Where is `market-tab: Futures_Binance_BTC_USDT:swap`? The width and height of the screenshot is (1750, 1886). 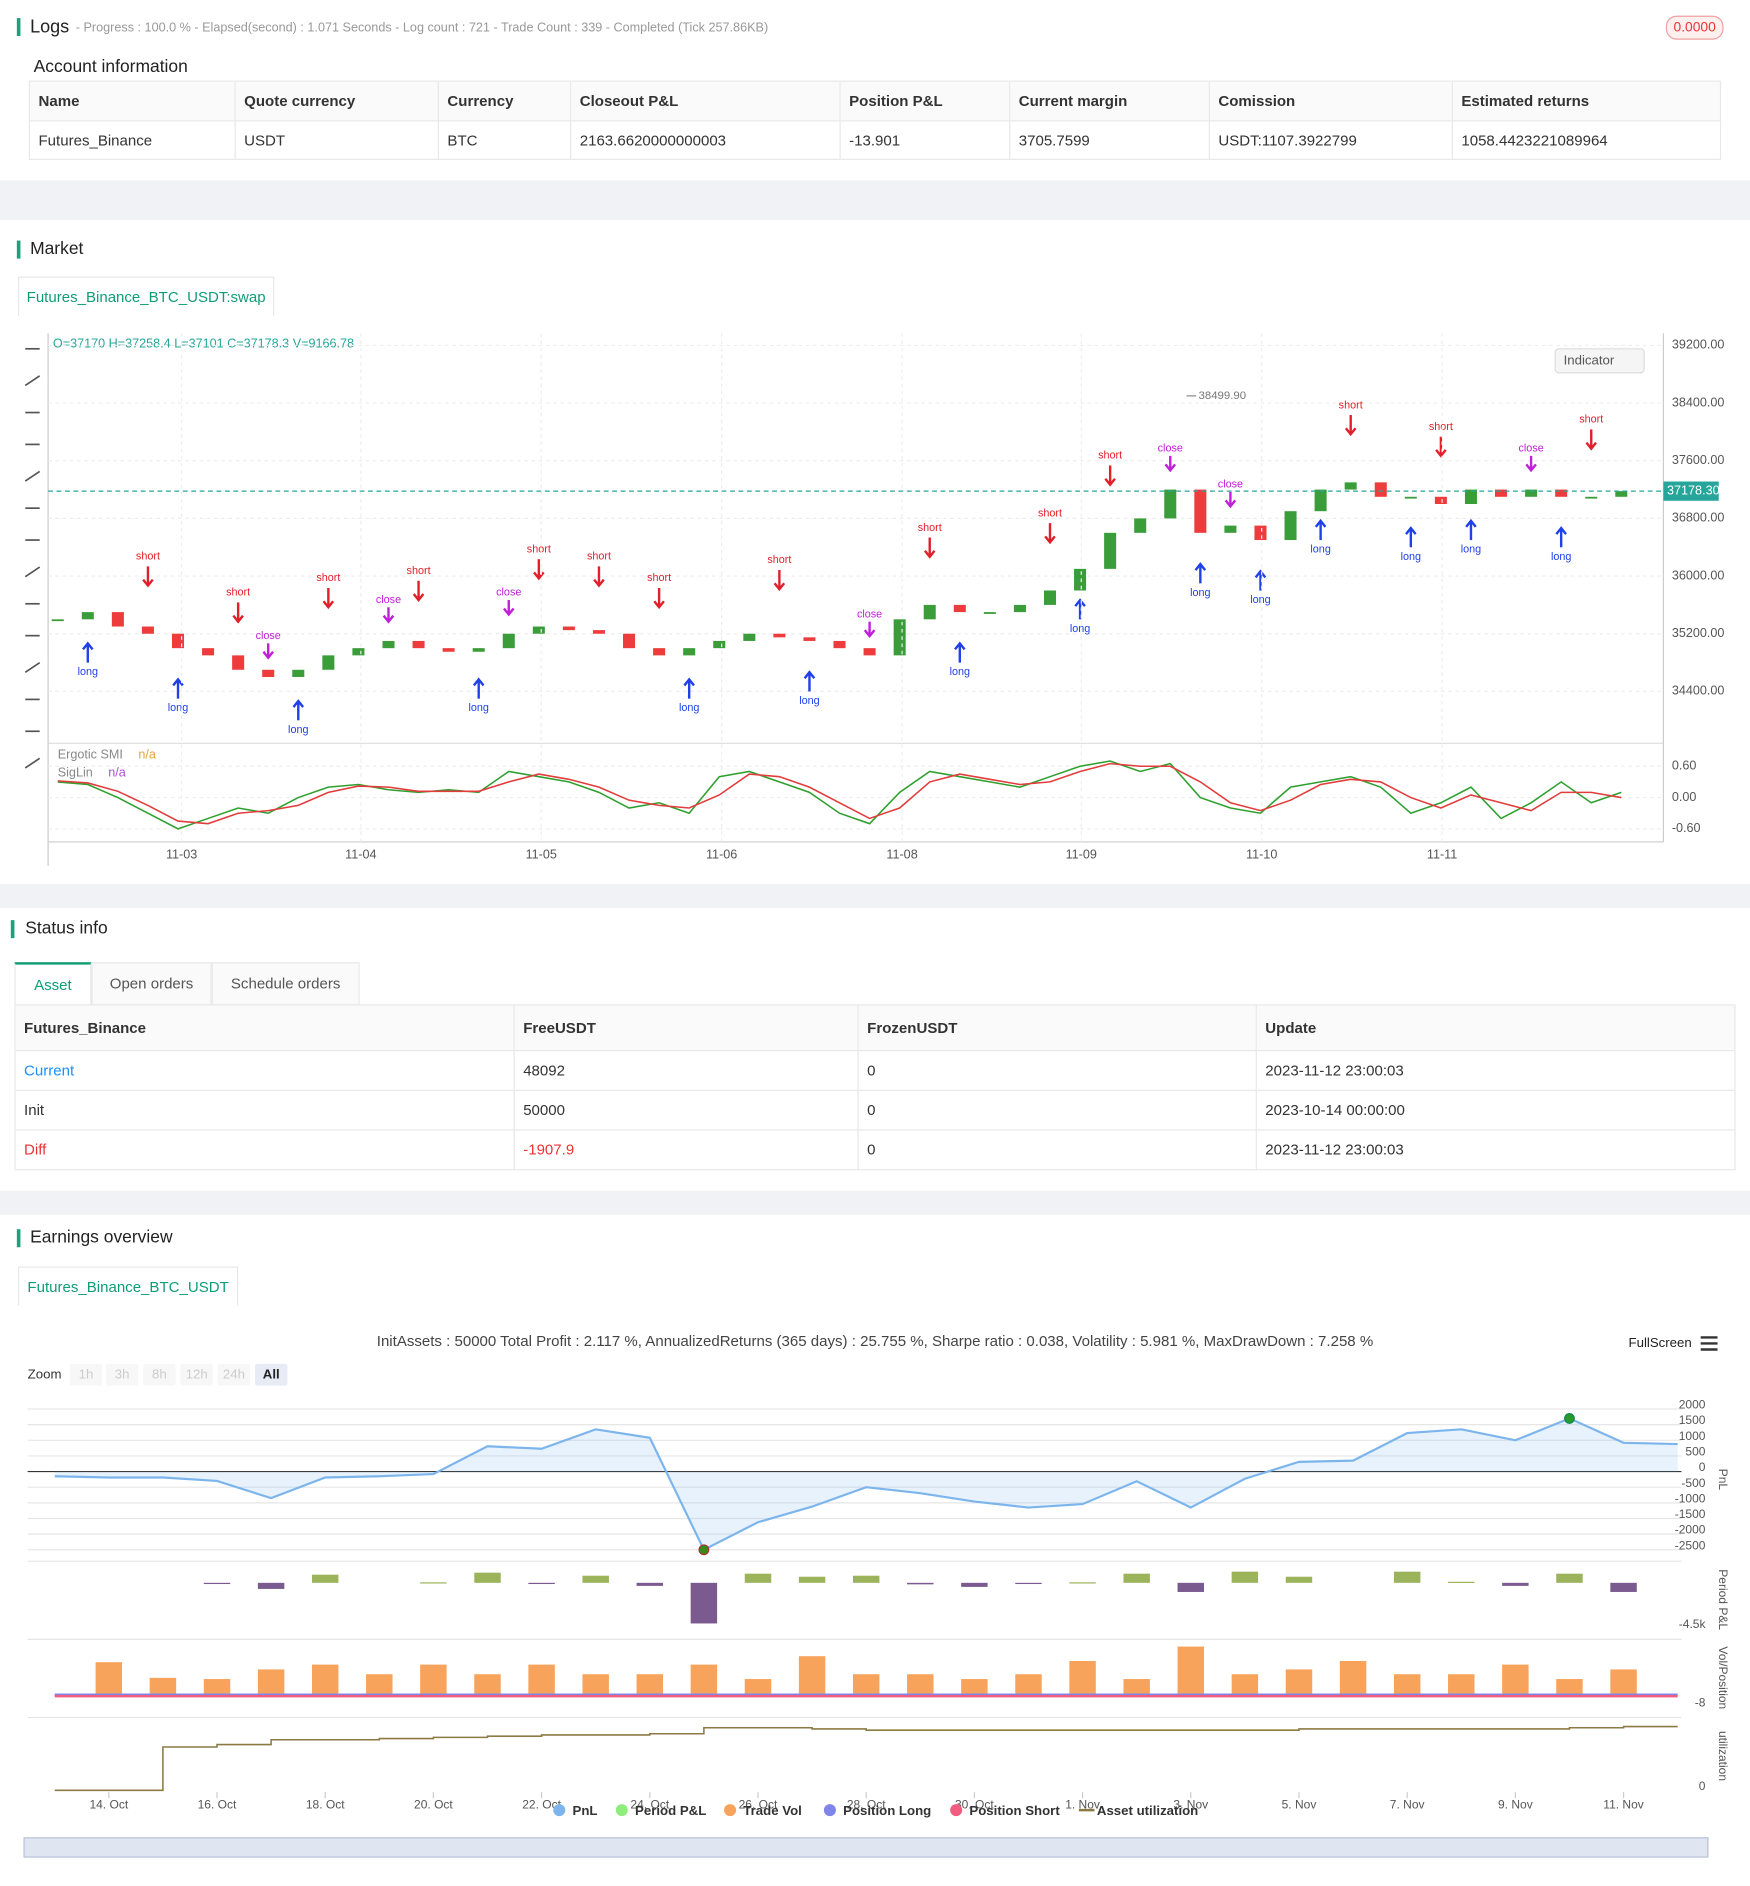 market-tab: Futures_Binance_BTC_USDT:swap is located at coordinates (146, 296).